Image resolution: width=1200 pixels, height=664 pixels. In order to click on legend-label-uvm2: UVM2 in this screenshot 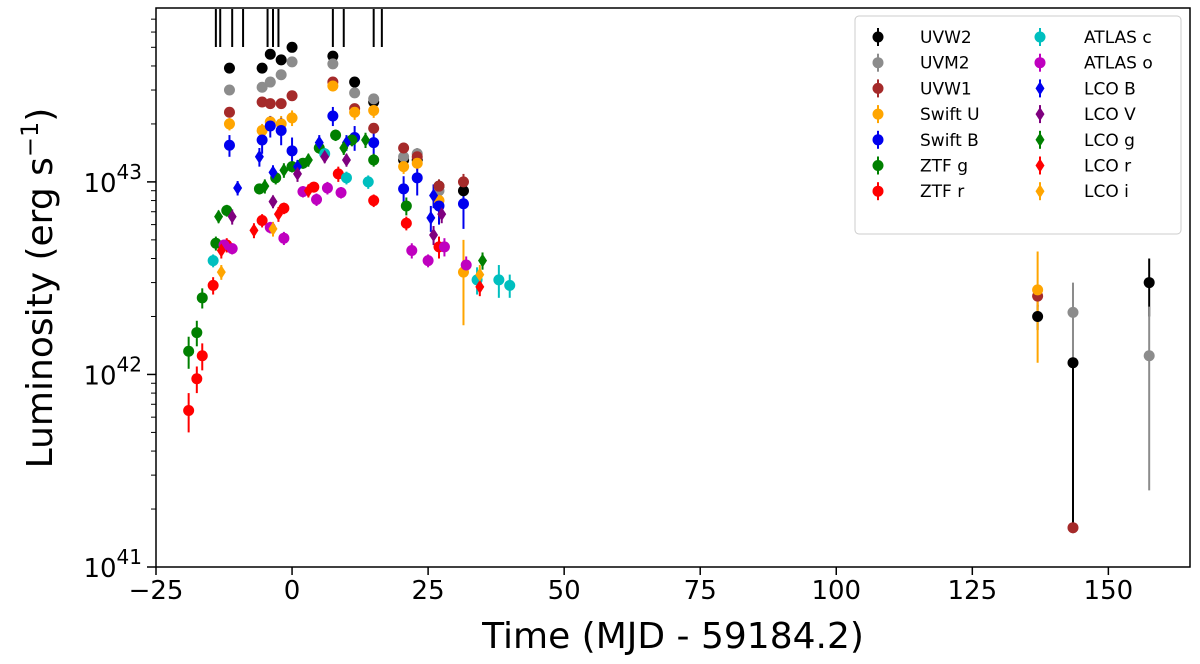, I will do `click(945, 64)`.